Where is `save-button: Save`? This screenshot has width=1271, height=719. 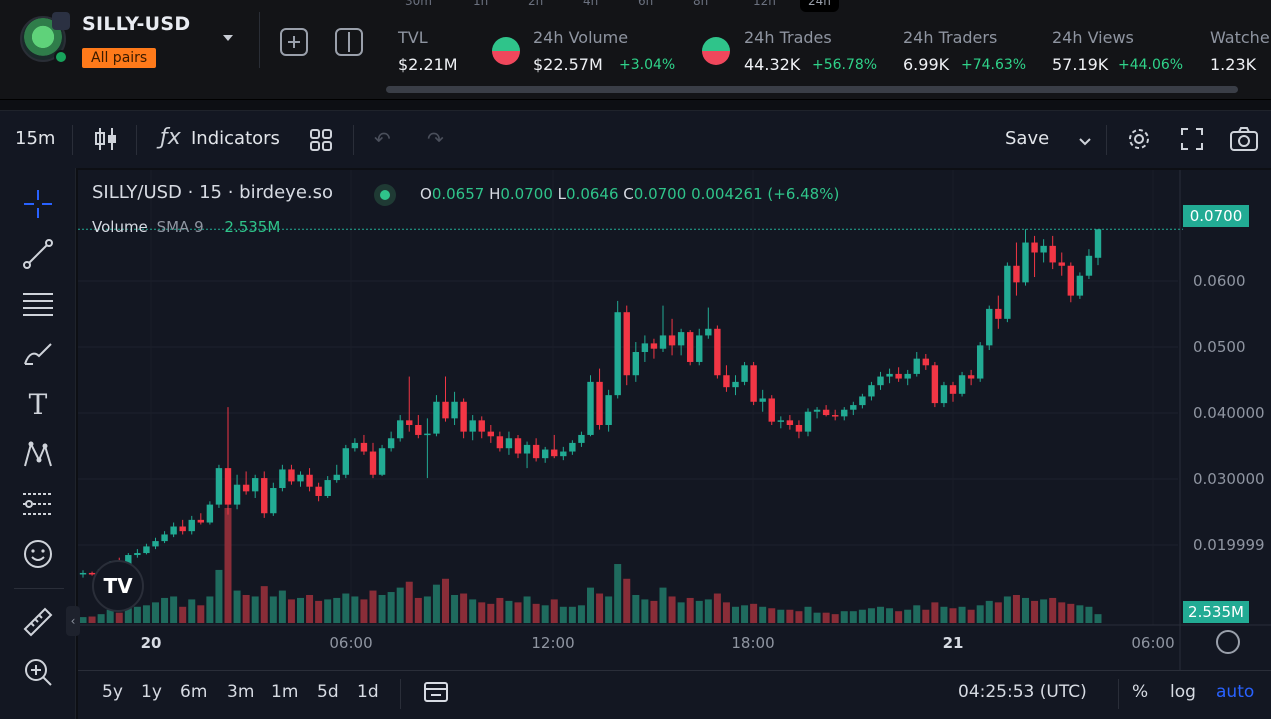
save-button: Save is located at coordinates (1027, 138).